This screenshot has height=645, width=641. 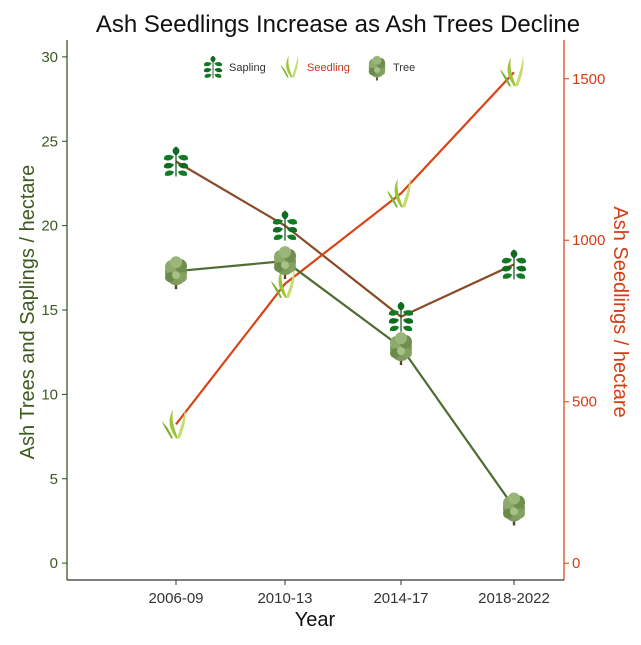 What do you see at coordinates (213, 67) in the screenshot?
I see `sapling-legend-icon` at bounding box center [213, 67].